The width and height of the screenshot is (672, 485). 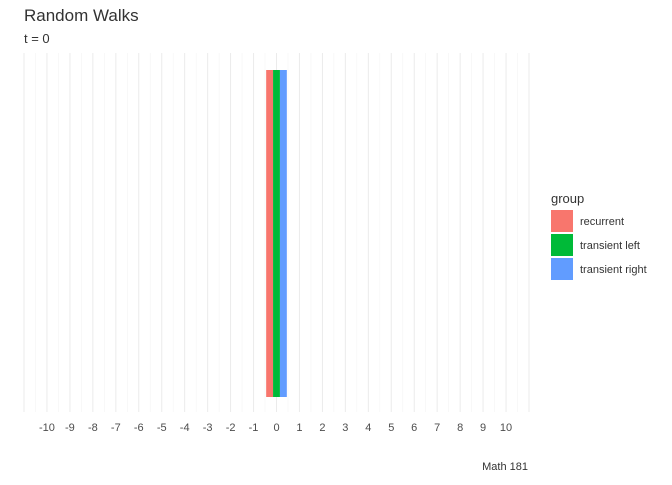 I want to click on chart-caption: Math 181, so click(x=505, y=467).